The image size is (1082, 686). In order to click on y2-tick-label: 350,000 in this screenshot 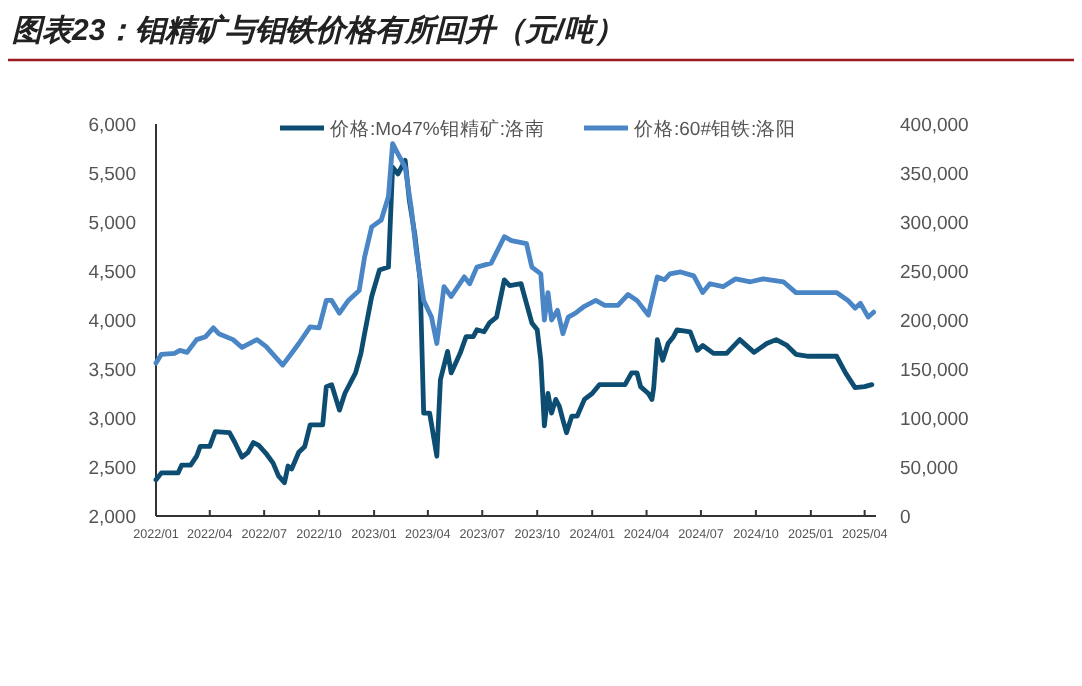, I will do `click(934, 175)`.